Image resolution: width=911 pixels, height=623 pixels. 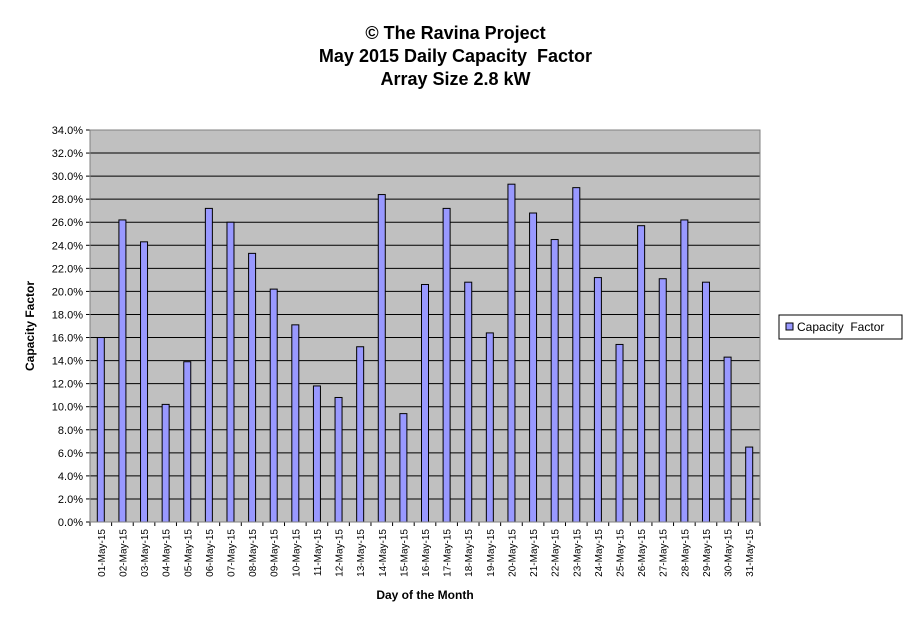 I want to click on y-tick-label: 22.0%, so click(x=67, y=269).